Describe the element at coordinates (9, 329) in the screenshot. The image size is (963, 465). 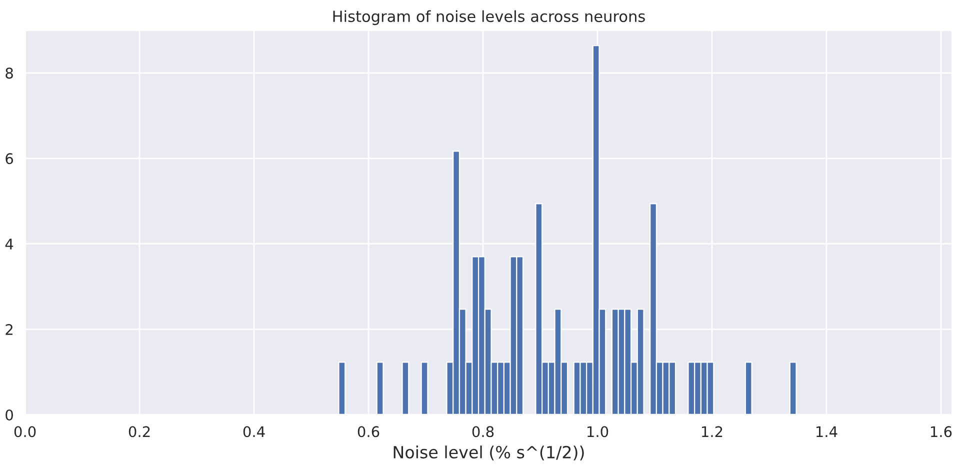
I see `y-tick-label: 2` at that location.